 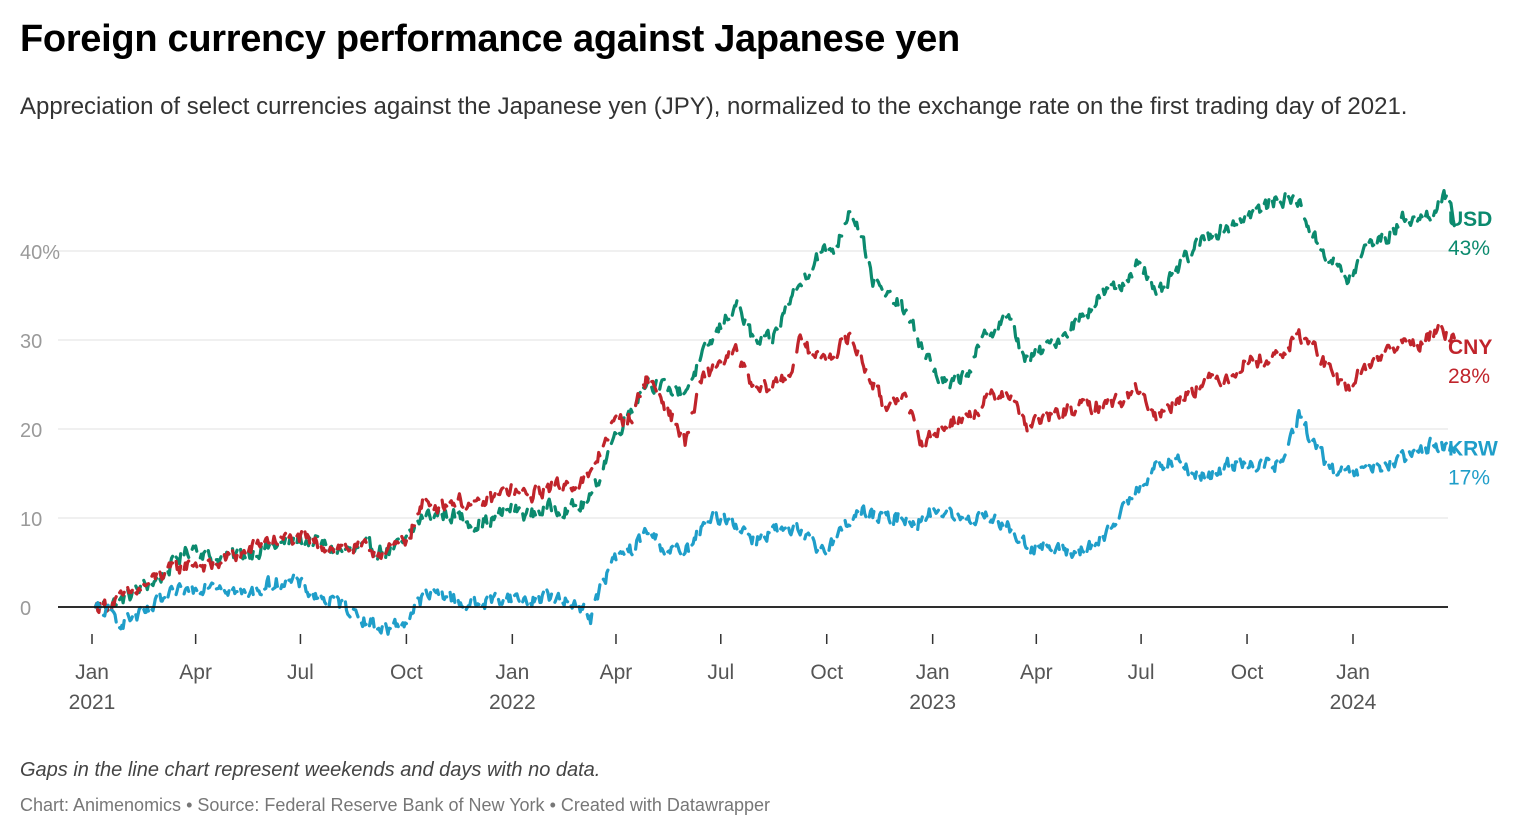 I want to click on y-tick-label: 20, so click(x=31, y=431).